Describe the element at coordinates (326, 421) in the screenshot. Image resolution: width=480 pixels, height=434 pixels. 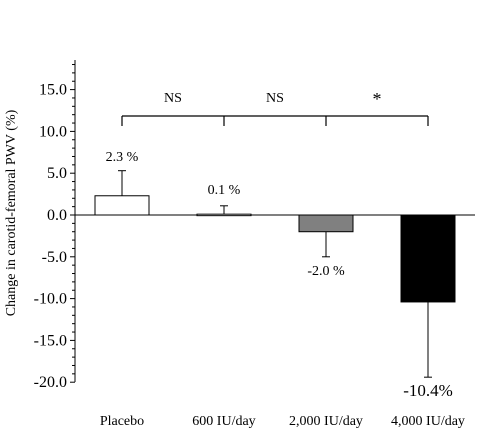
I see `x-tick-label: 2,000 IU/day` at that location.